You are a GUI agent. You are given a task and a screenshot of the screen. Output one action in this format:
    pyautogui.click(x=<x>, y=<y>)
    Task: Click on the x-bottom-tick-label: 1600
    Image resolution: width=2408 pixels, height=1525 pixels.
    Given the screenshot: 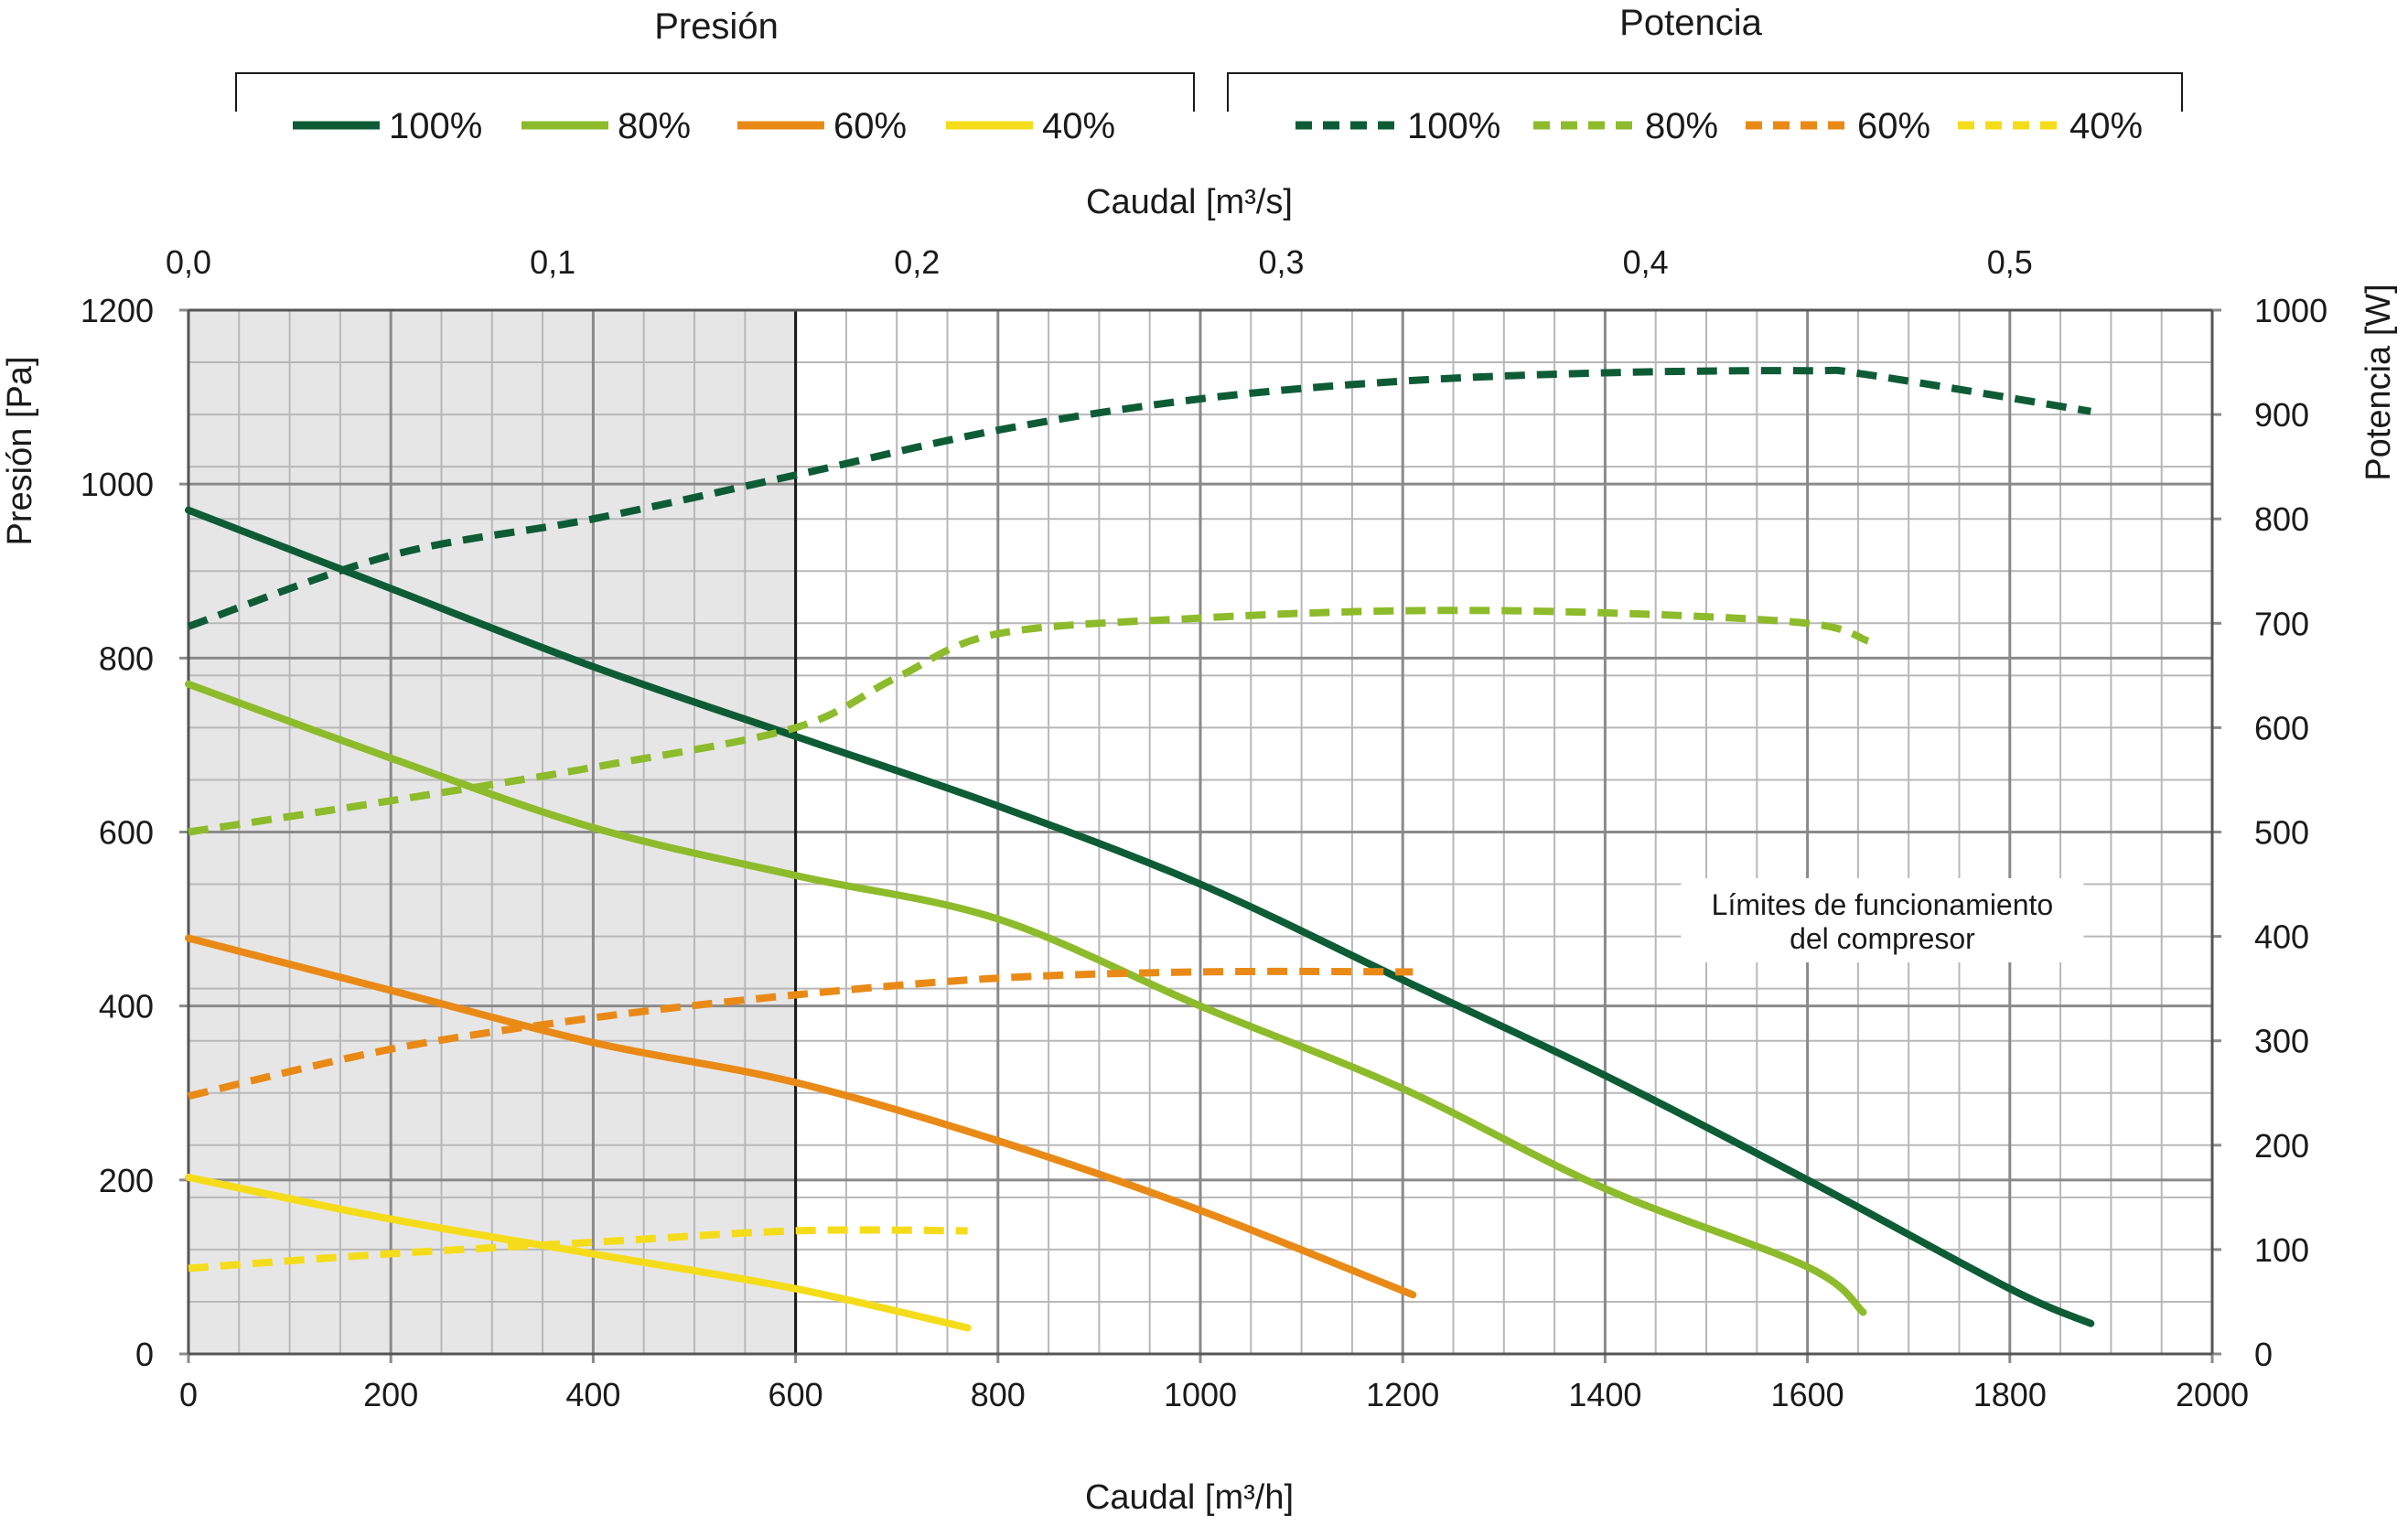 What is the action you would take?
    pyautogui.click(x=1807, y=1394)
    